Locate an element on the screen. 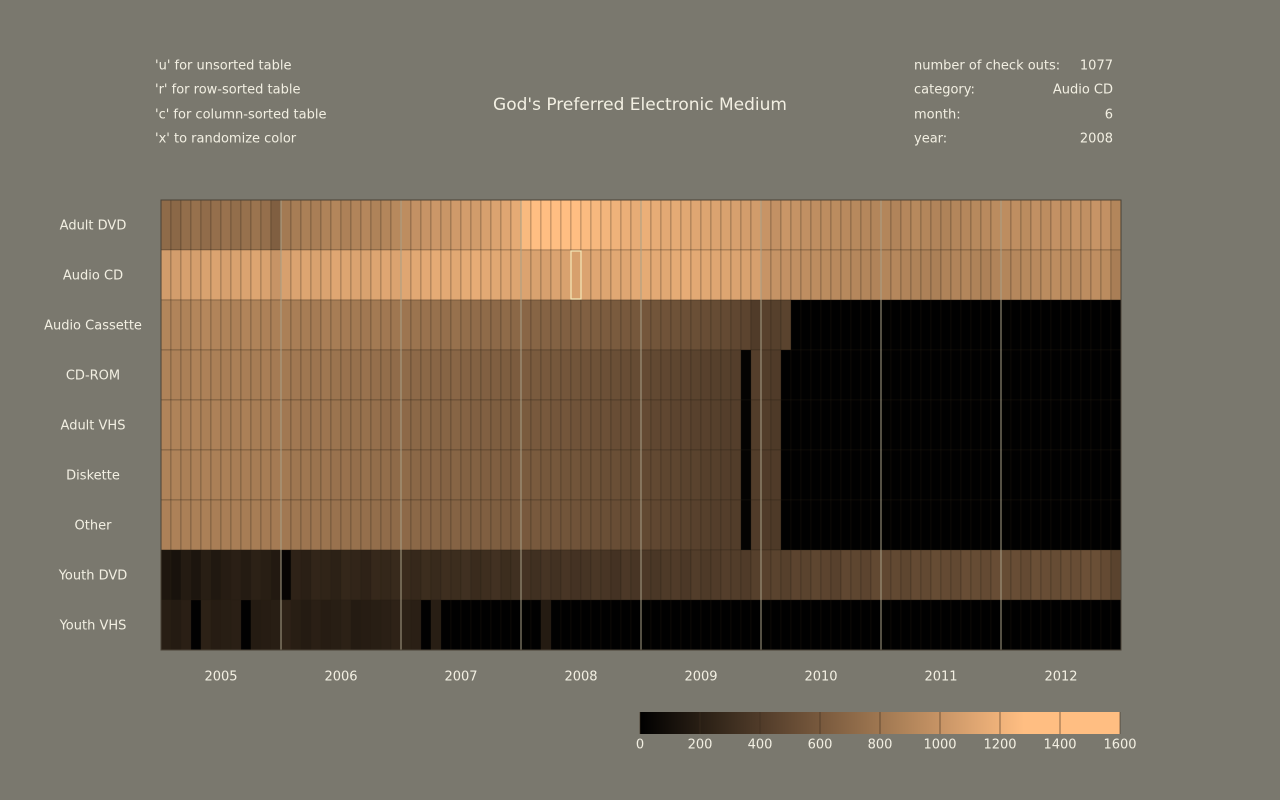 This screenshot has height=800, width=1280. x-tick-label: 2010 is located at coordinates (820, 677).